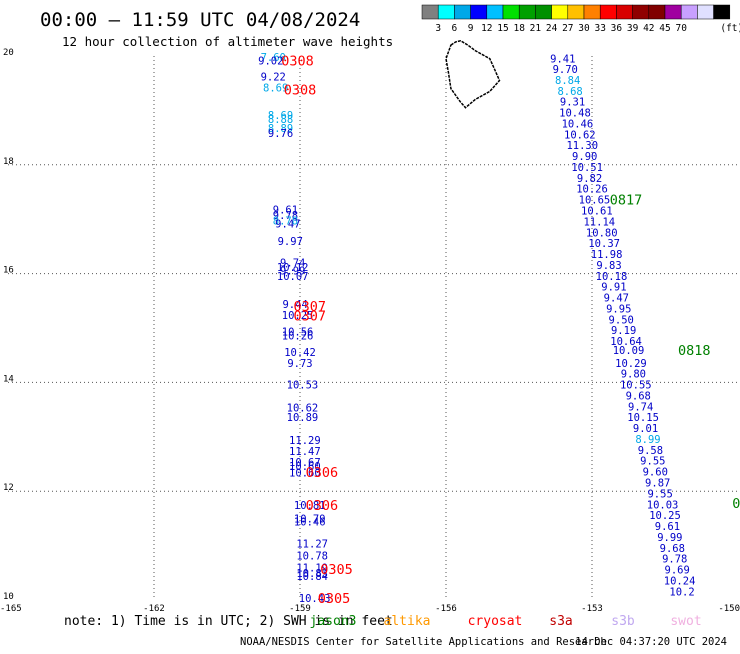 The width and height of the screenshot is (740, 654). I want to click on wave-height-label: 9.82, so click(589, 179).